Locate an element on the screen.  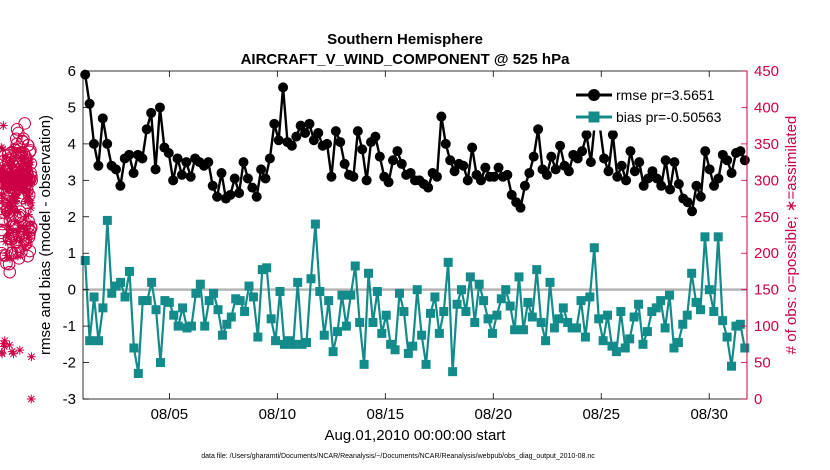
x-tick-label: 08/10 is located at coordinates (278, 414).